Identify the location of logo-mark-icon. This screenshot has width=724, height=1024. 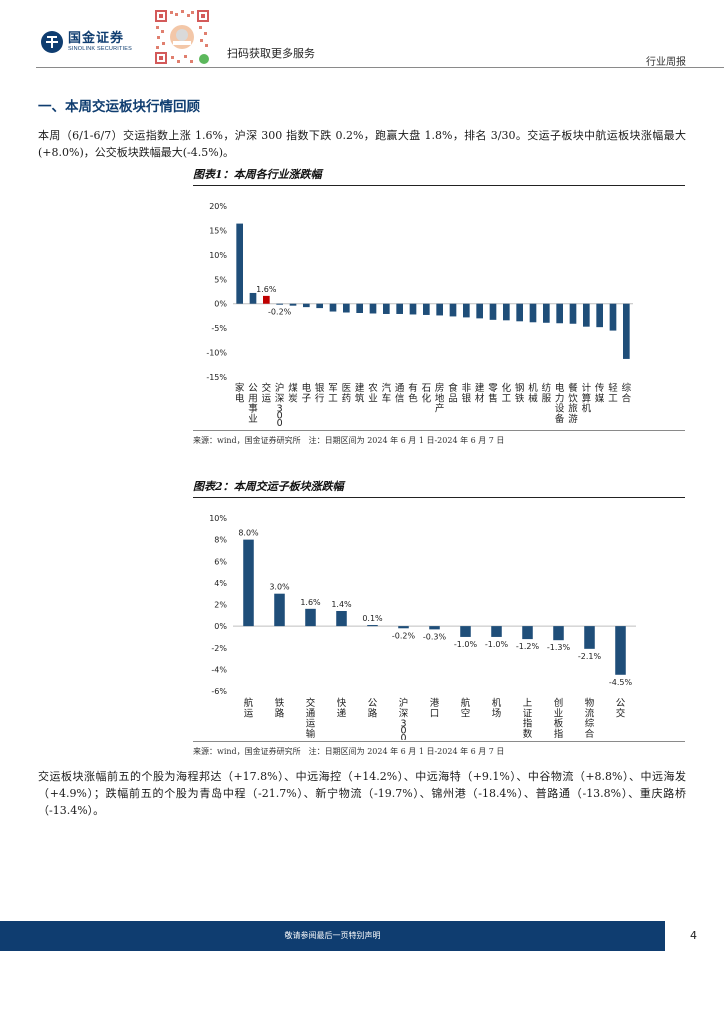
(52, 42).